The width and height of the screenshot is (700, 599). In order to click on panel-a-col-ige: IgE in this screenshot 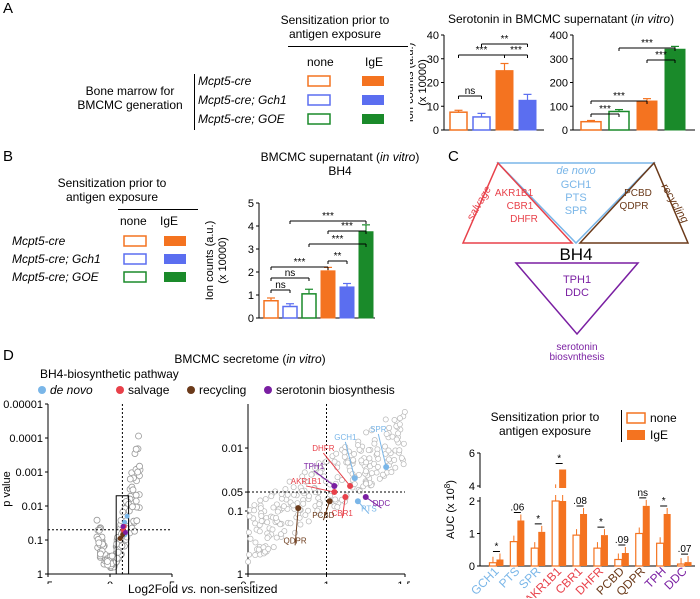, I will do `click(374, 62)`.